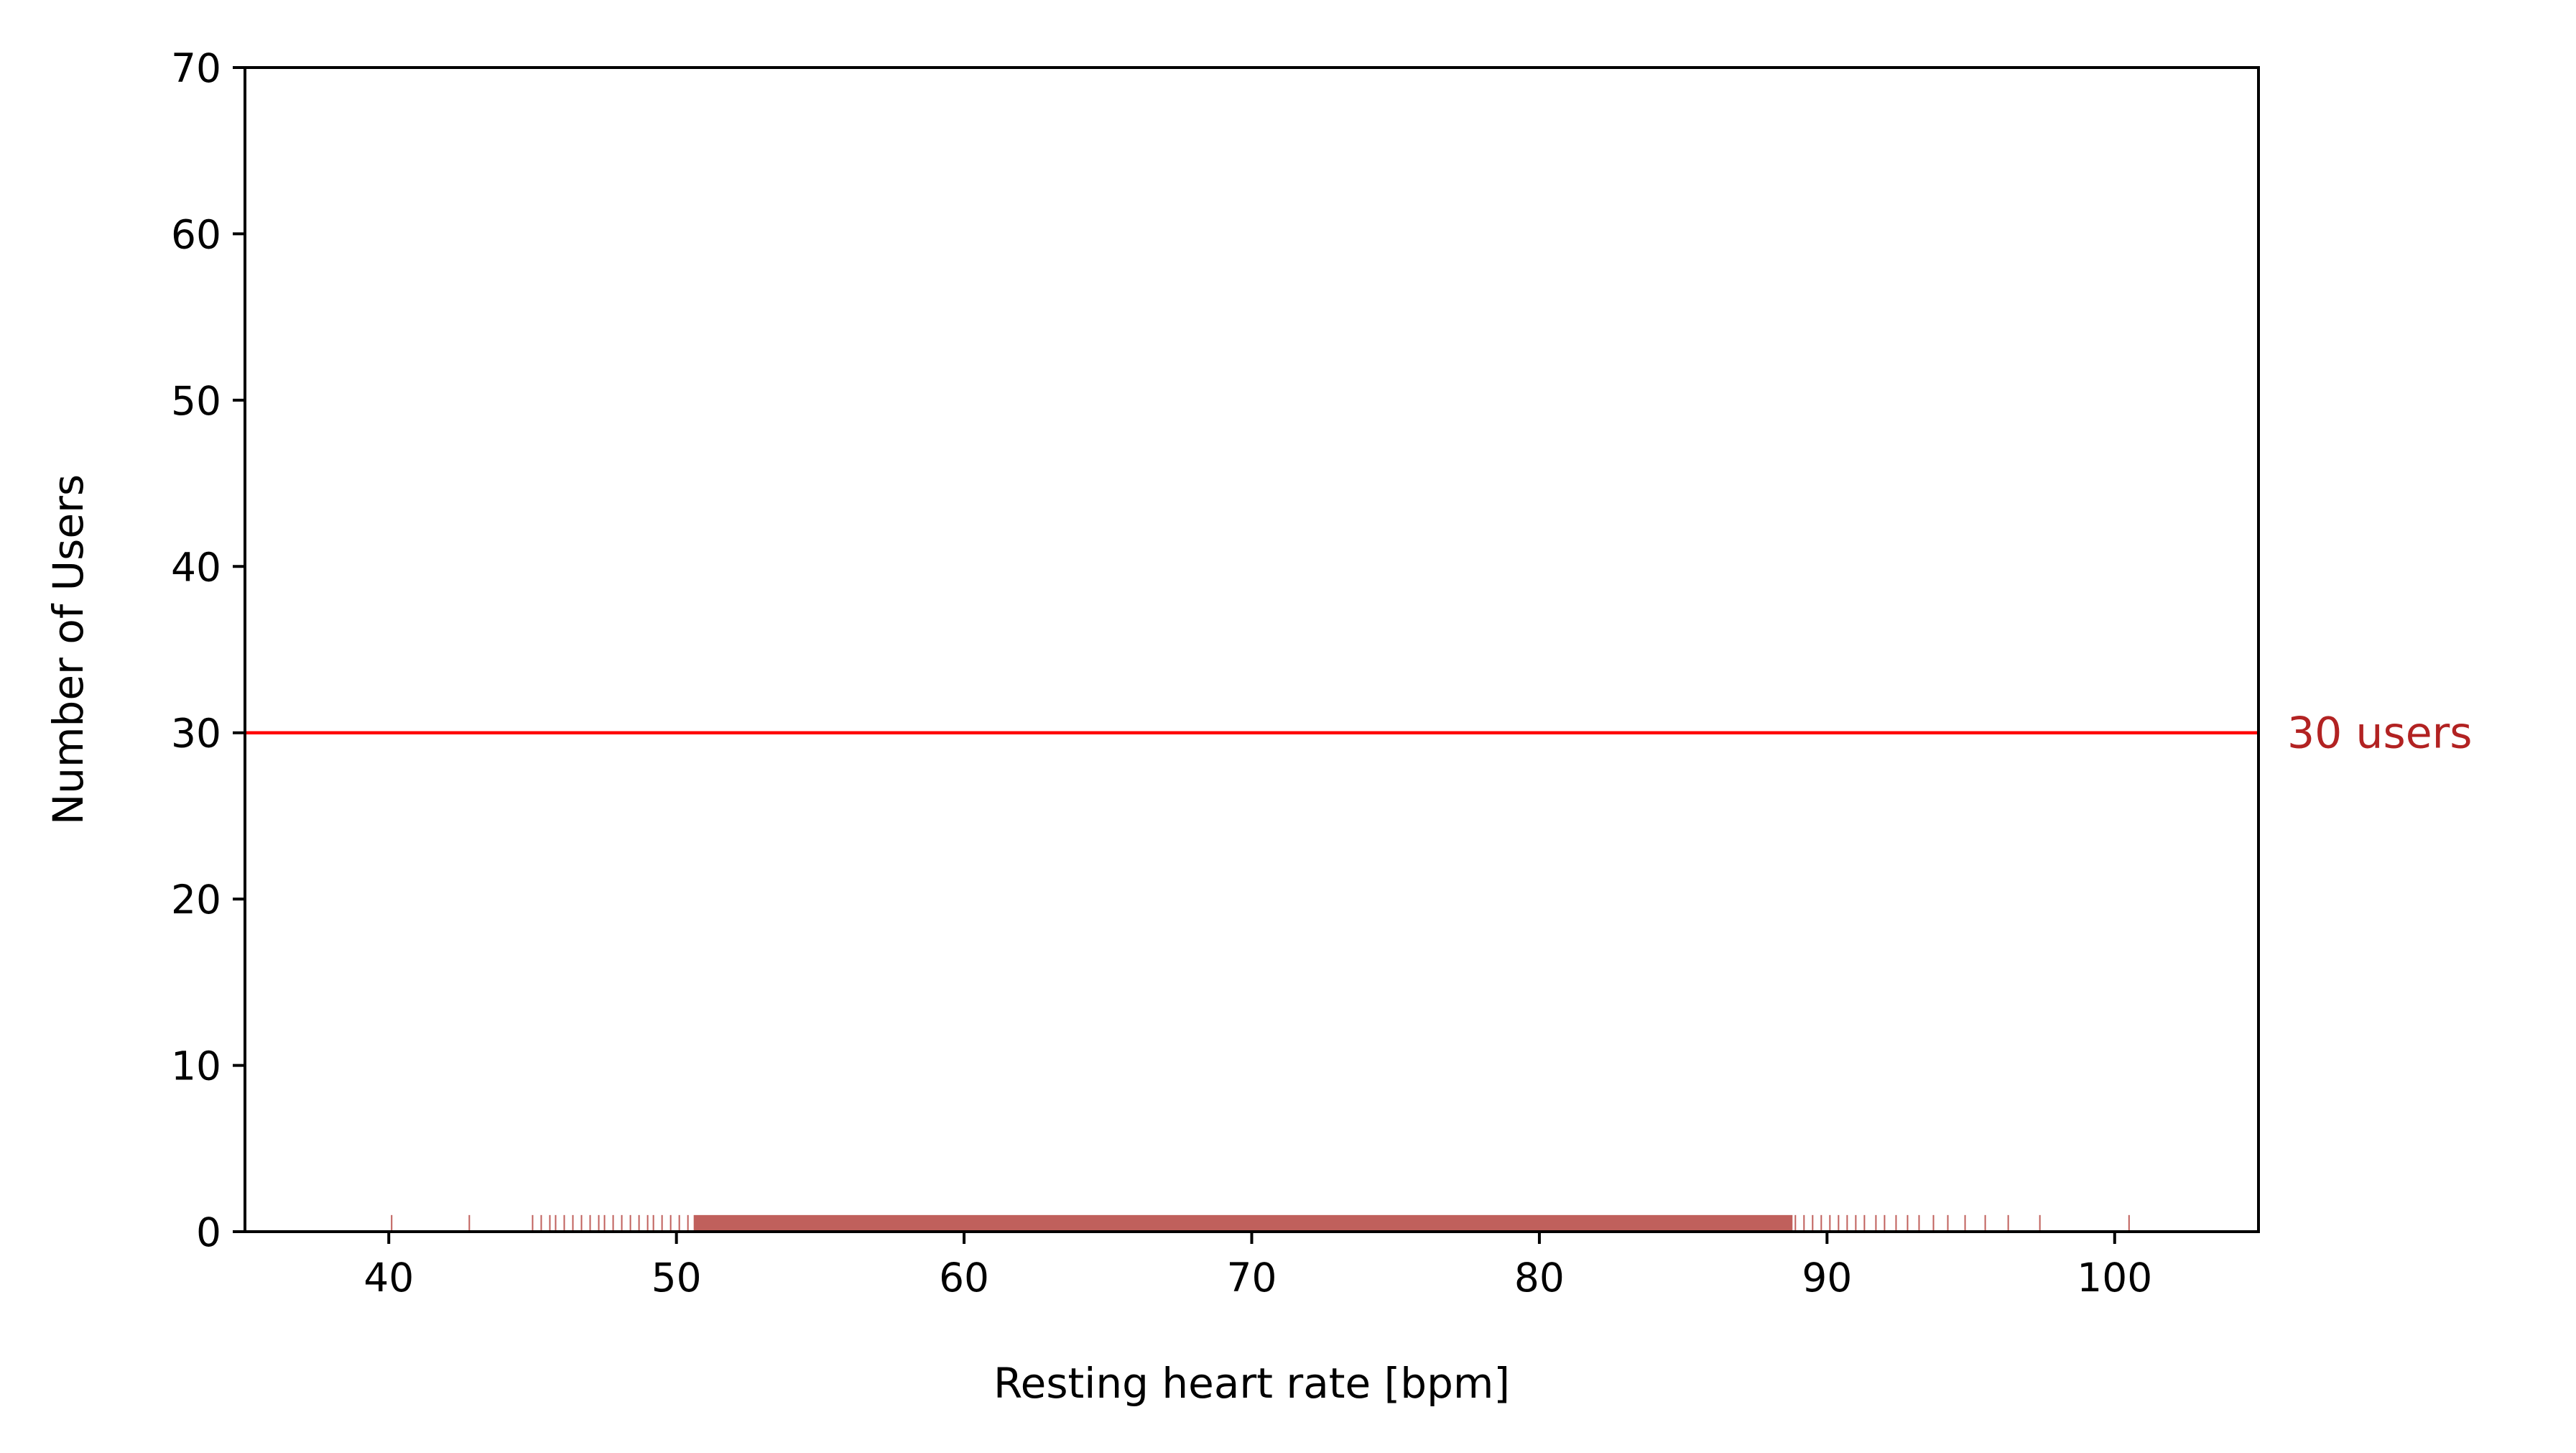 This screenshot has width=2576, height=1453. Describe the element at coordinates (677, 1278) in the screenshot. I see `x-tick-label-50: 50` at that location.